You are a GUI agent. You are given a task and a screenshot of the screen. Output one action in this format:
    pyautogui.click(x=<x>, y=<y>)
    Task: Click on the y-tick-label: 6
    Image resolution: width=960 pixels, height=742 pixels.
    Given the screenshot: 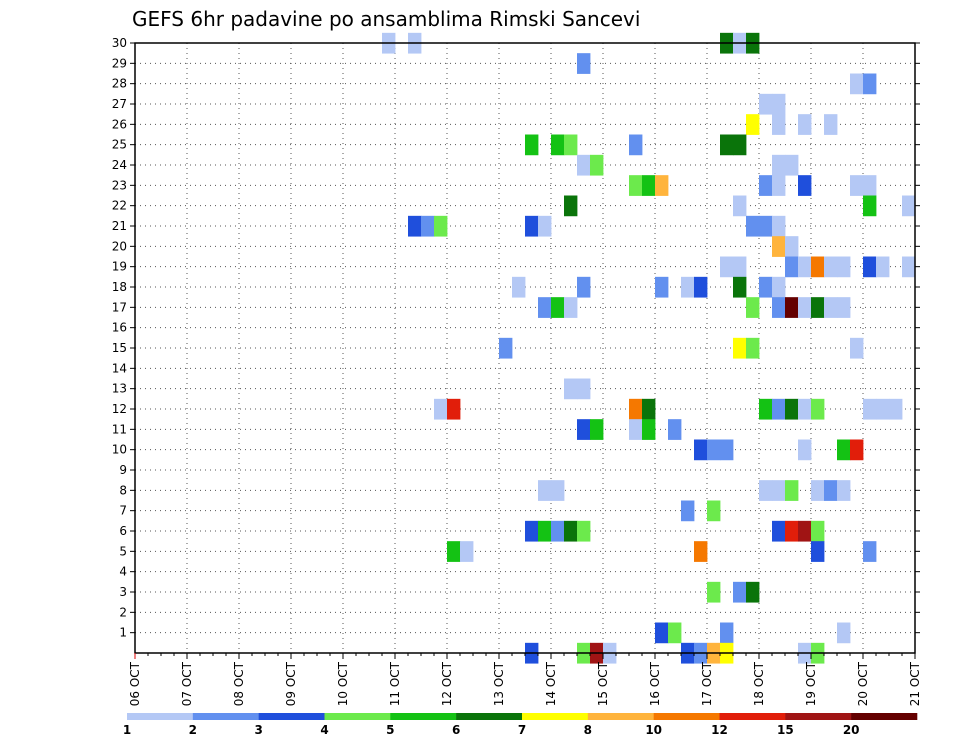 What is the action you would take?
    pyautogui.click(x=123, y=531)
    